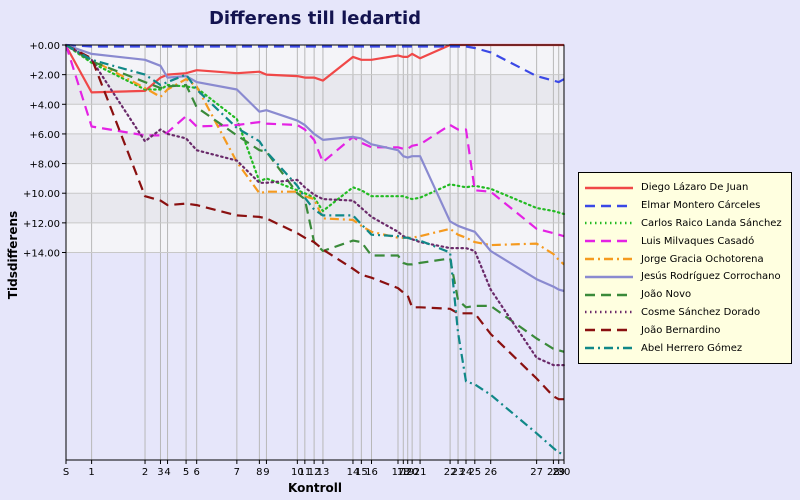  I want to click on chart-title: Differens till ledartid, so click(315, 18).